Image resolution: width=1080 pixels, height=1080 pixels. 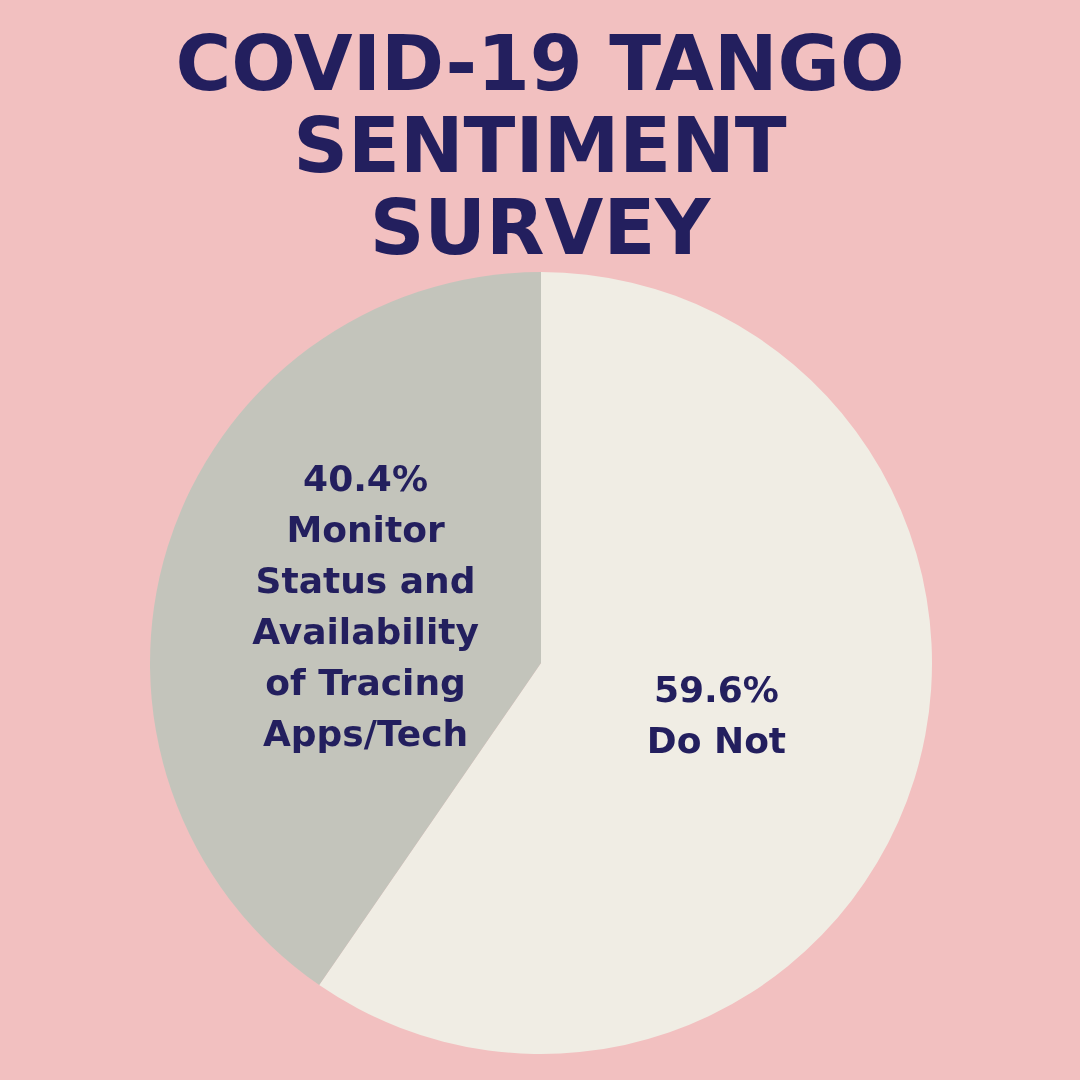 What do you see at coordinates (365, 478) in the screenshot?
I see `data-label: 40.4%` at bounding box center [365, 478].